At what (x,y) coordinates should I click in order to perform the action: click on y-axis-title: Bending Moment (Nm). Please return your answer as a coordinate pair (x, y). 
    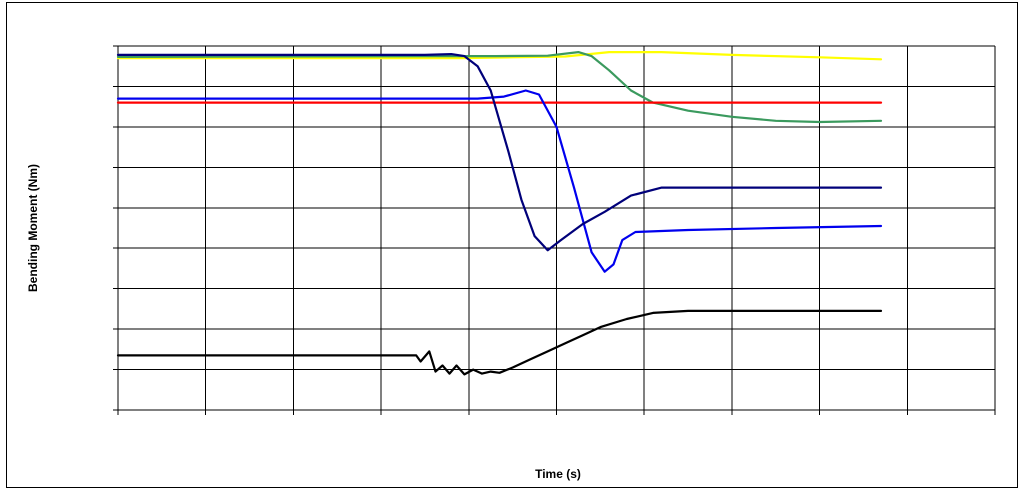
    Looking at the image, I should click on (33, 228).